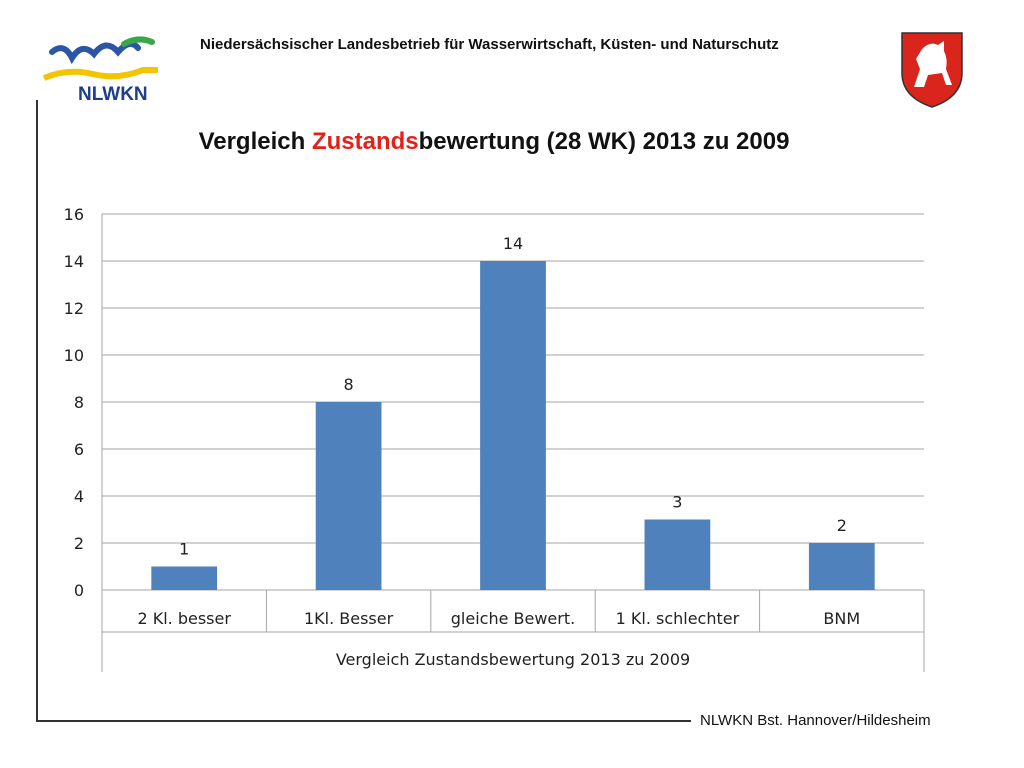 This screenshot has height=768, width=1024. What do you see at coordinates (677, 502) in the screenshot?
I see `data-label: 3` at bounding box center [677, 502].